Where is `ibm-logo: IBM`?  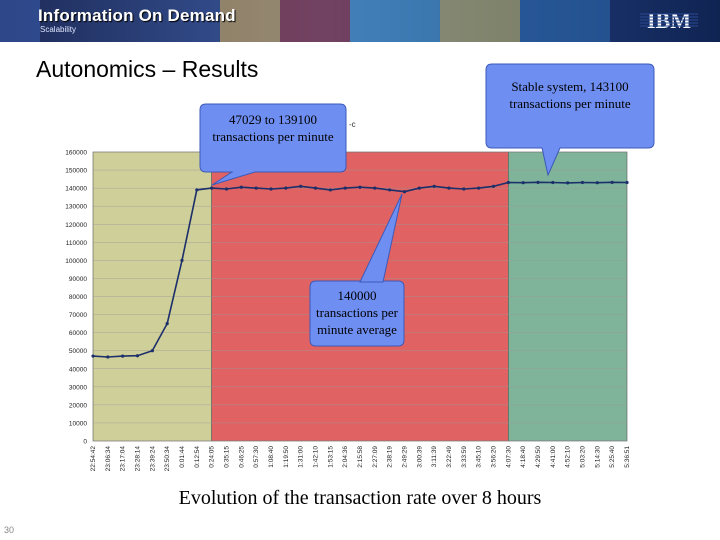
ibm-logo: IBM is located at coordinates (669, 20).